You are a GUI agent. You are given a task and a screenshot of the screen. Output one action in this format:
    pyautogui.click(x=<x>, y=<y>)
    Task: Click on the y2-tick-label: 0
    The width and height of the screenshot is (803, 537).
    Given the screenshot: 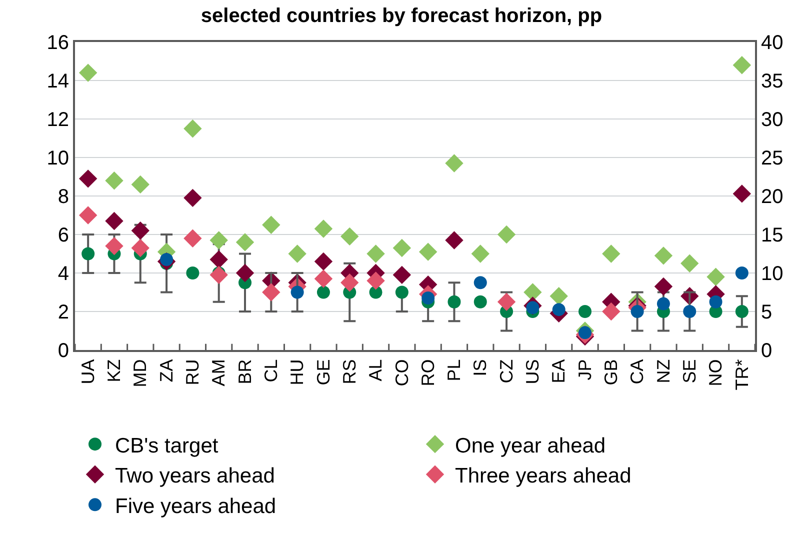 What is the action you would take?
    pyautogui.click(x=766, y=351)
    